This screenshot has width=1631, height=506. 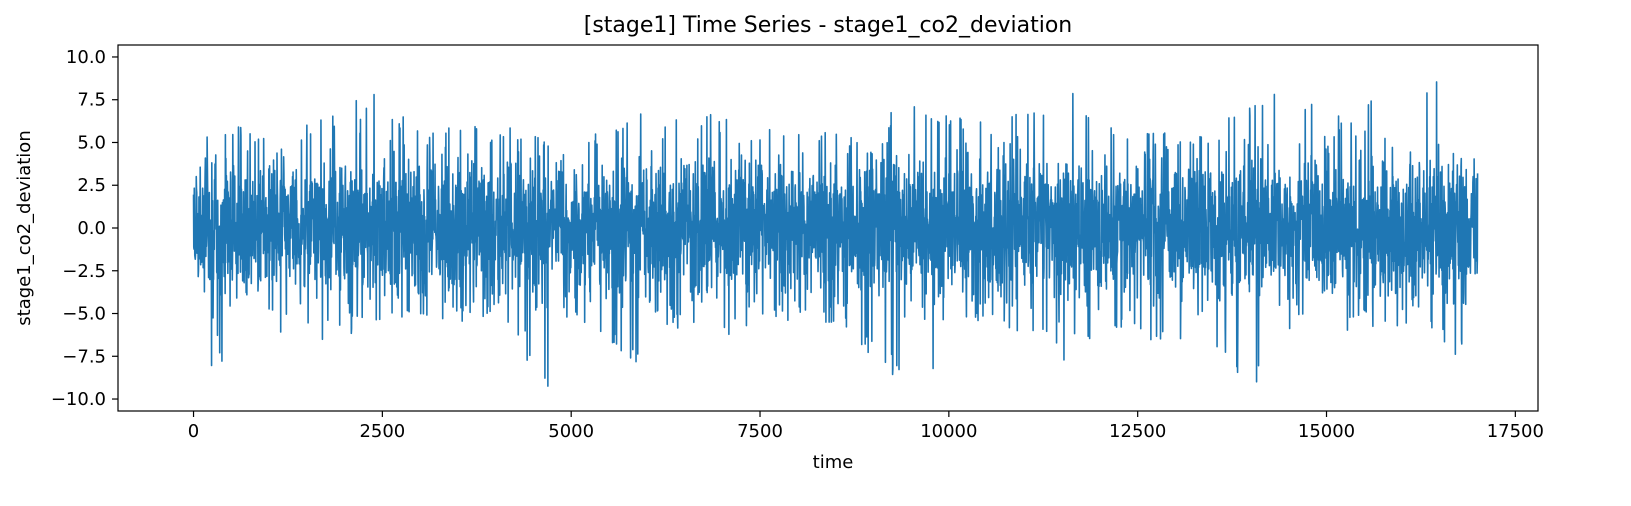 What do you see at coordinates (91, 185) in the screenshot?
I see `y-tick-label: 2.5` at bounding box center [91, 185].